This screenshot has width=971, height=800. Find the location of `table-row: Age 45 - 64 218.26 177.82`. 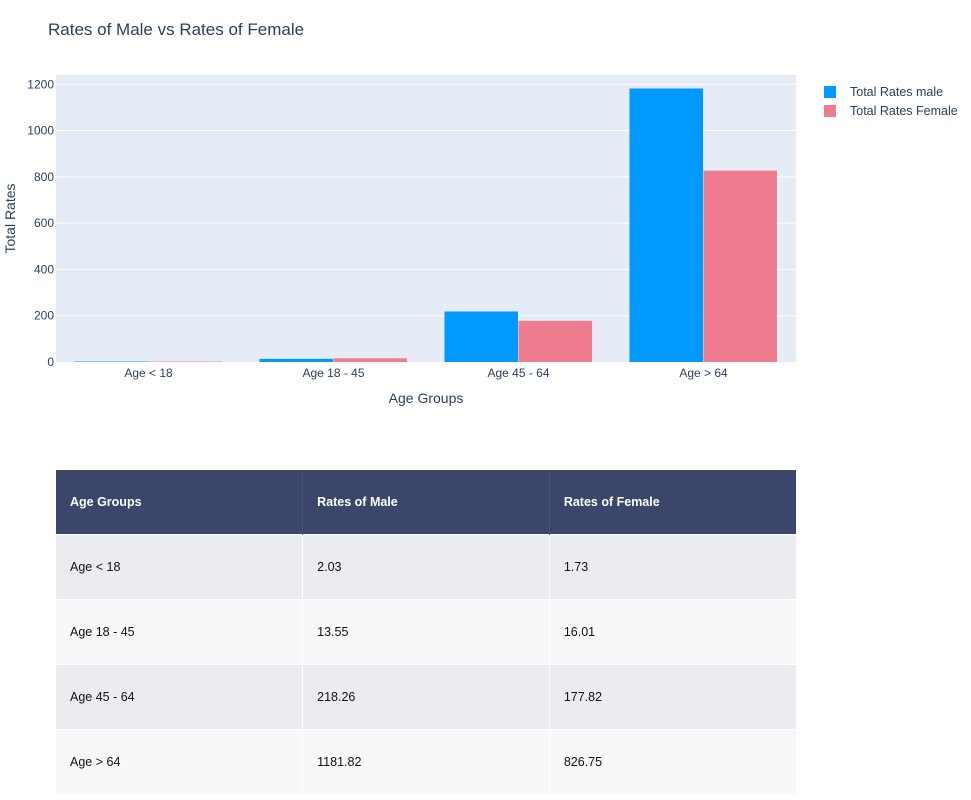

table-row: Age 45 - 64 218.26 177.82 is located at coordinates (426, 697).